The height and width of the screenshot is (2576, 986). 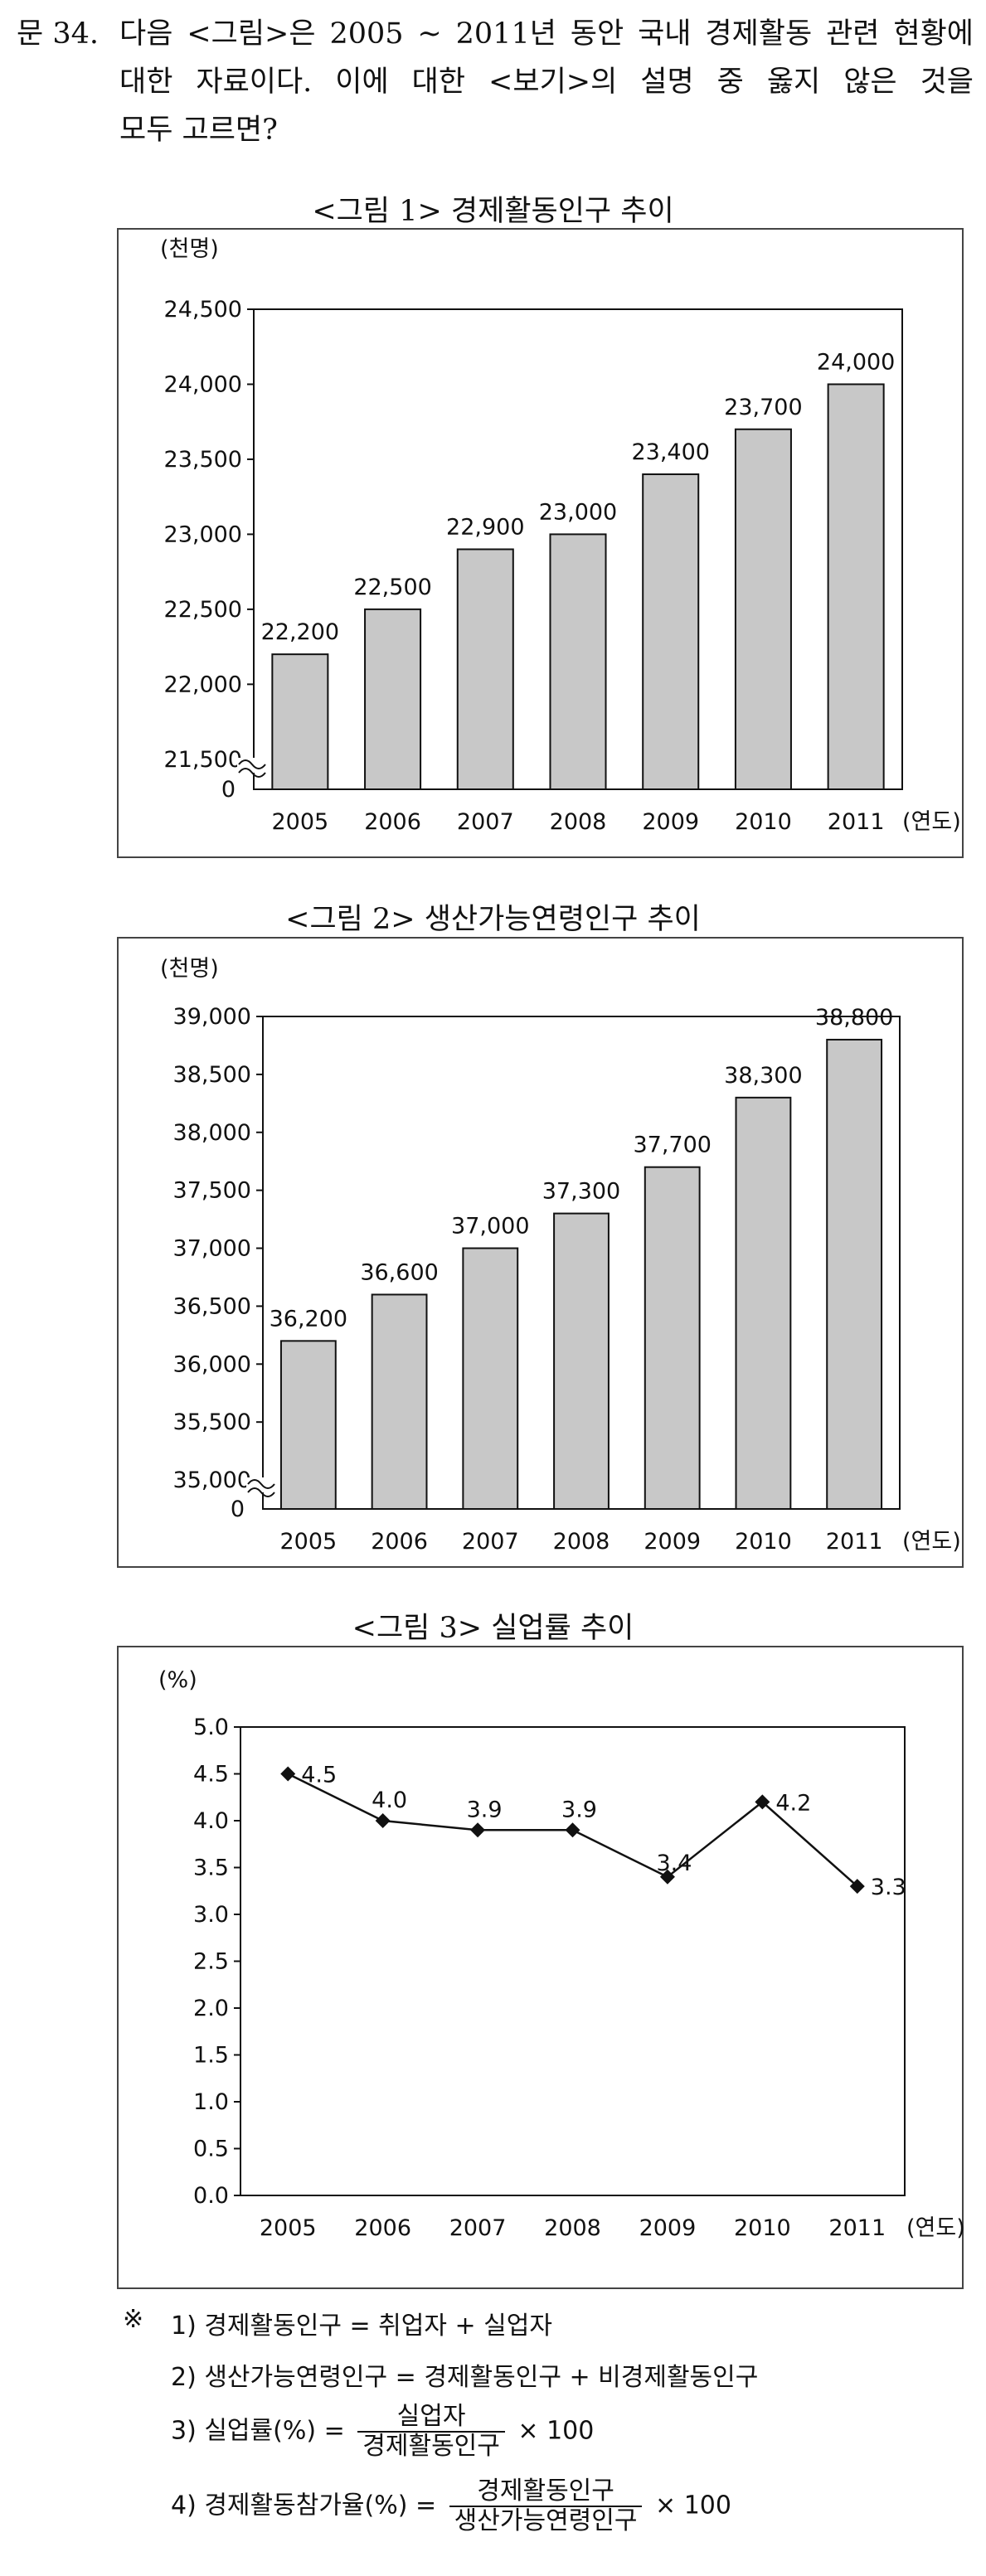 I want to click on note-3-fraction: 실업자 경제활동인구, so click(x=431, y=2432).